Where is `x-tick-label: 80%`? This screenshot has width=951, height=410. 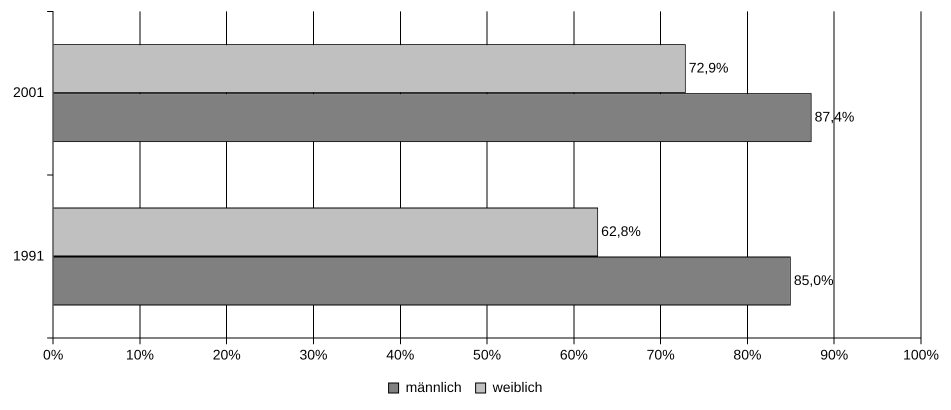 x-tick-label: 80% is located at coordinates (747, 354).